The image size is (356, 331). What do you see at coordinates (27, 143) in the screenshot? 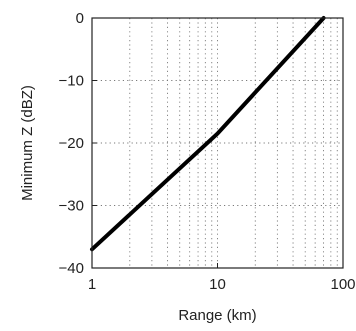
I see `y-axis-label: Minimum Z (dBZ)` at bounding box center [27, 143].